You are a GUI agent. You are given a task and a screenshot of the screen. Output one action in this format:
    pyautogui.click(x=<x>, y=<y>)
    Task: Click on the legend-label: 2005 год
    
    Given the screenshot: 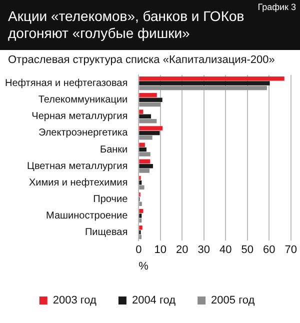 What is the action you would take?
    pyautogui.click(x=233, y=300)
    